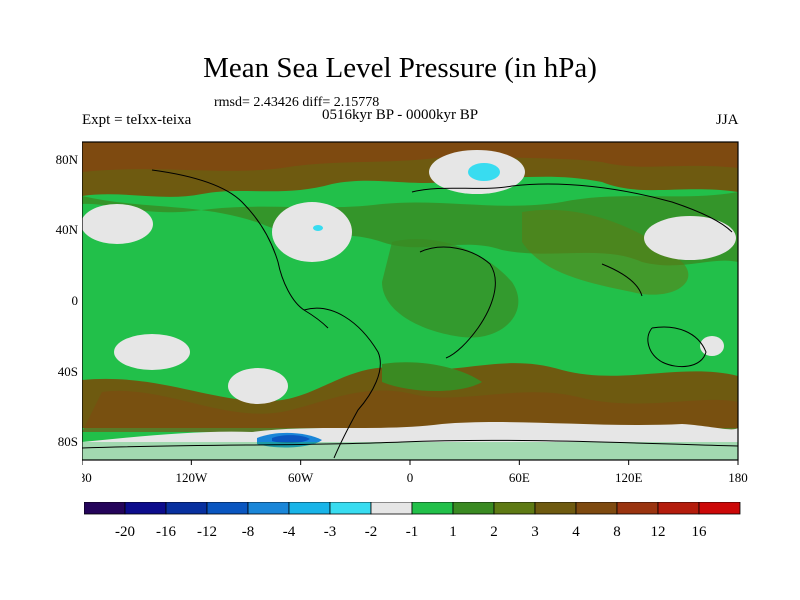  What do you see at coordinates (400, 115) in the screenshot?
I see `time-period-label: 0516kyr BP - 0000kyr BP` at bounding box center [400, 115].